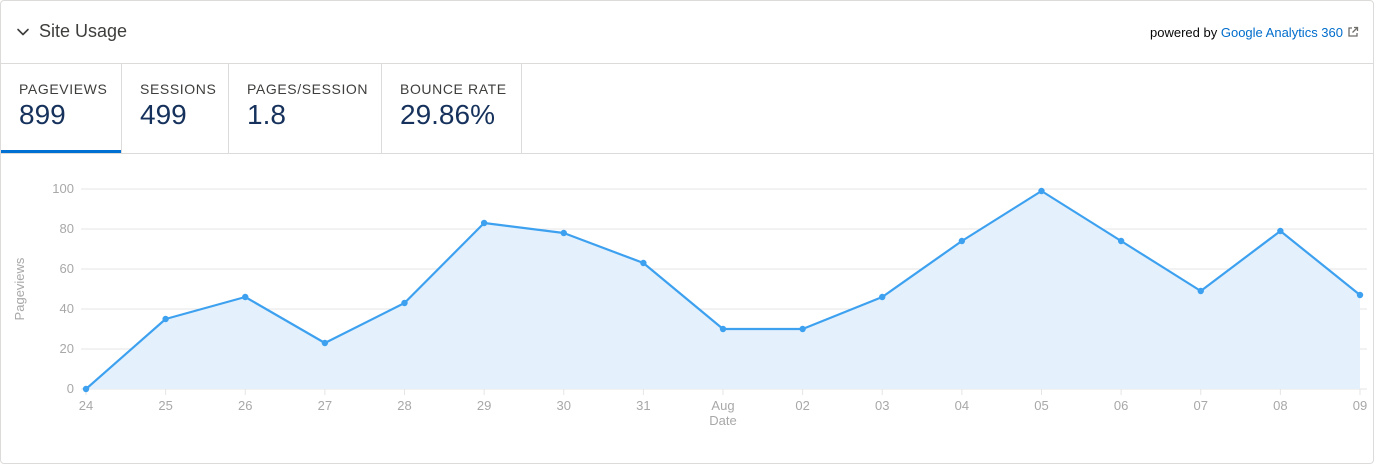  I want to click on x-tick-label: 25, so click(165, 405).